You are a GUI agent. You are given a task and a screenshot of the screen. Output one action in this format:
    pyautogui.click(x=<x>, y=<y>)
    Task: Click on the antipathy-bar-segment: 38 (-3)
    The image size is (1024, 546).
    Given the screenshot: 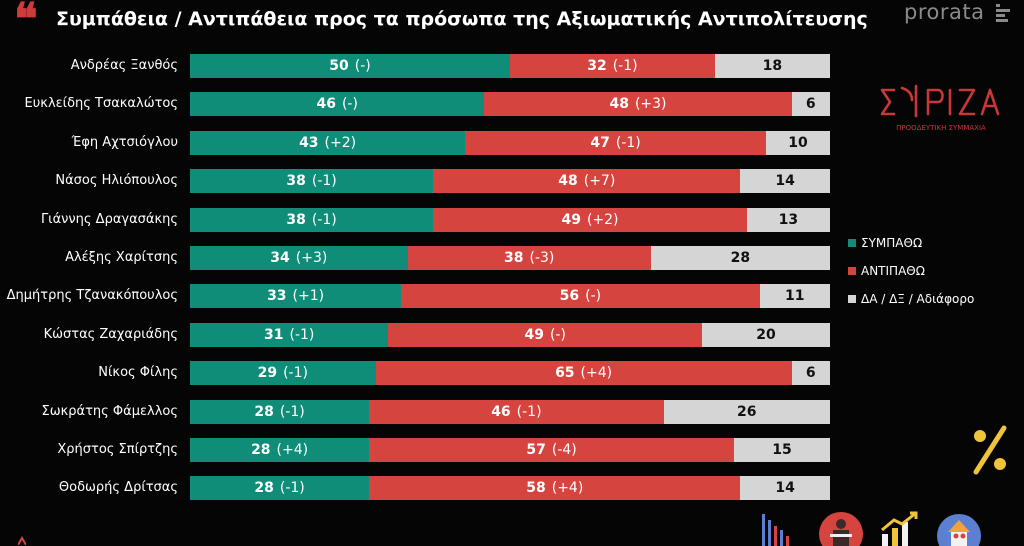 What is the action you would take?
    pyautogui.click(x=529, y=258)
    